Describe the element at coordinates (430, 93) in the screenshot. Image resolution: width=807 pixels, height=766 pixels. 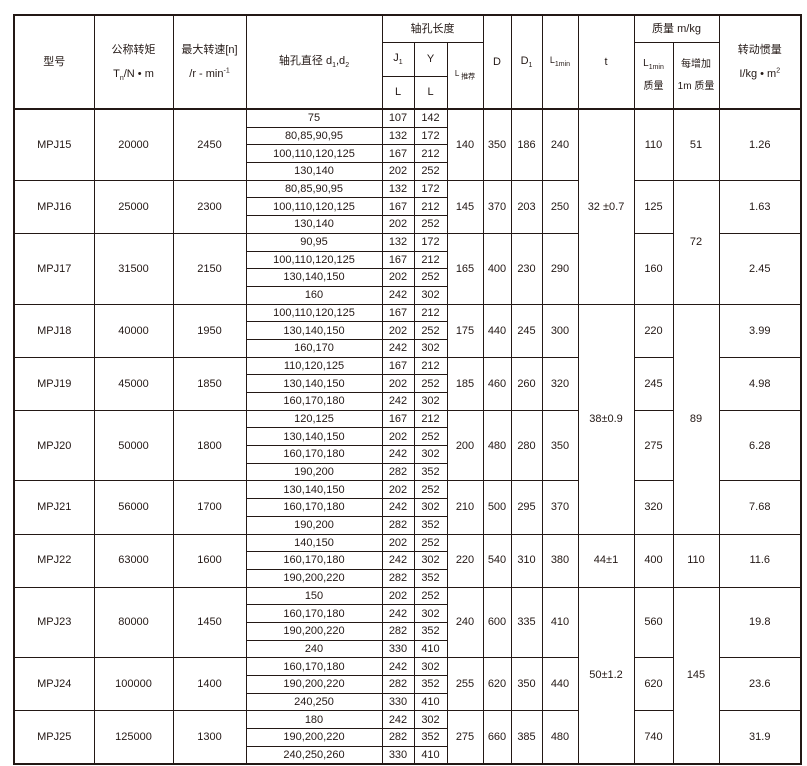
I see `header-y-l: L` at that location.